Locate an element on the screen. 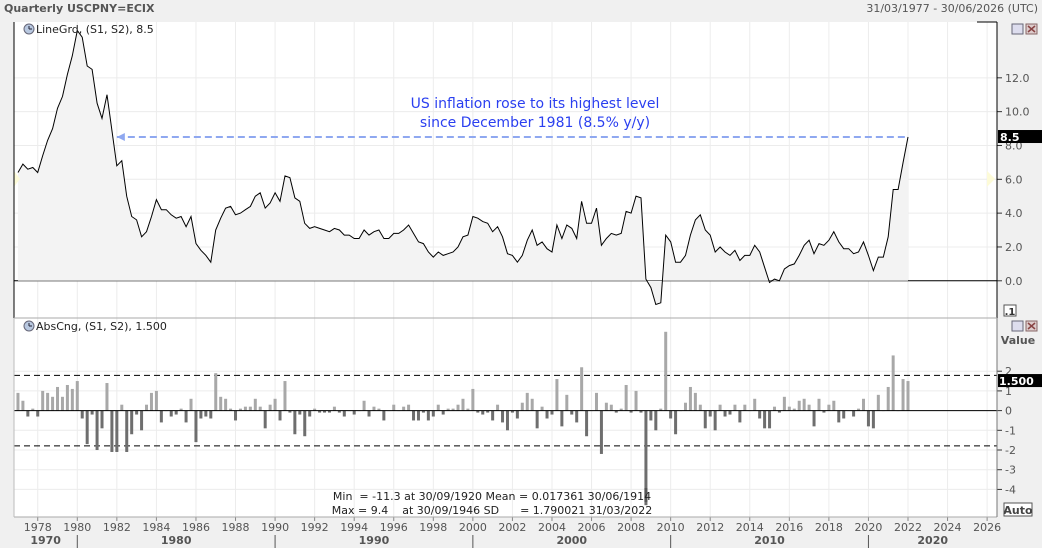 This screenshot has width=1042, height=548. x-tick-label: 2000 is located at coordinates (473, 527).